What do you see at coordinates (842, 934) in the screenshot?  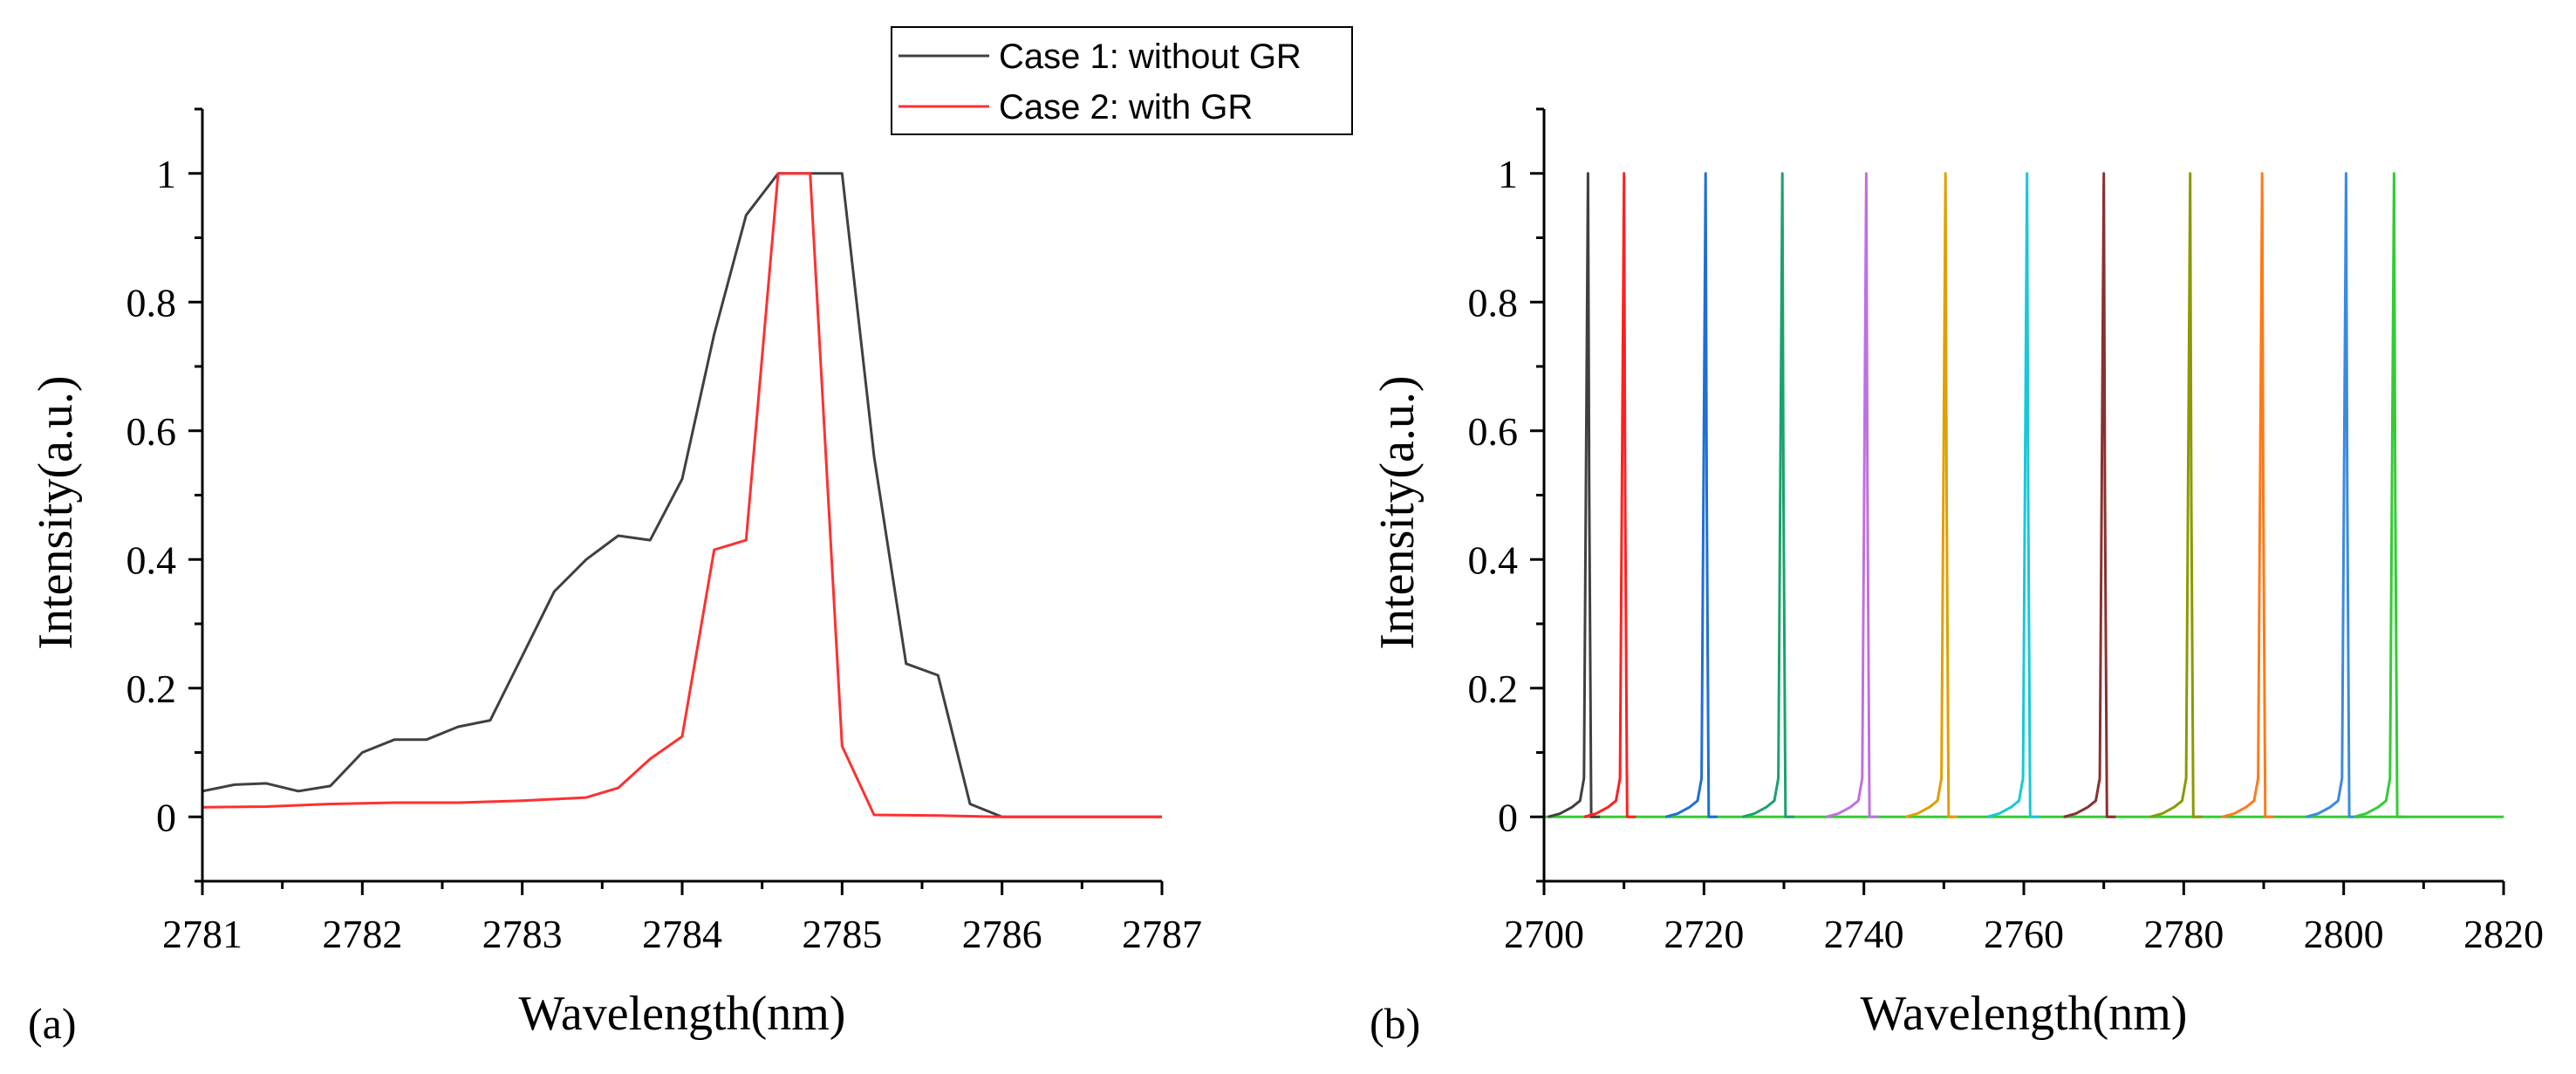 I see `panel-a-x-tick-label: 2785` at bounding box center [842, 934].